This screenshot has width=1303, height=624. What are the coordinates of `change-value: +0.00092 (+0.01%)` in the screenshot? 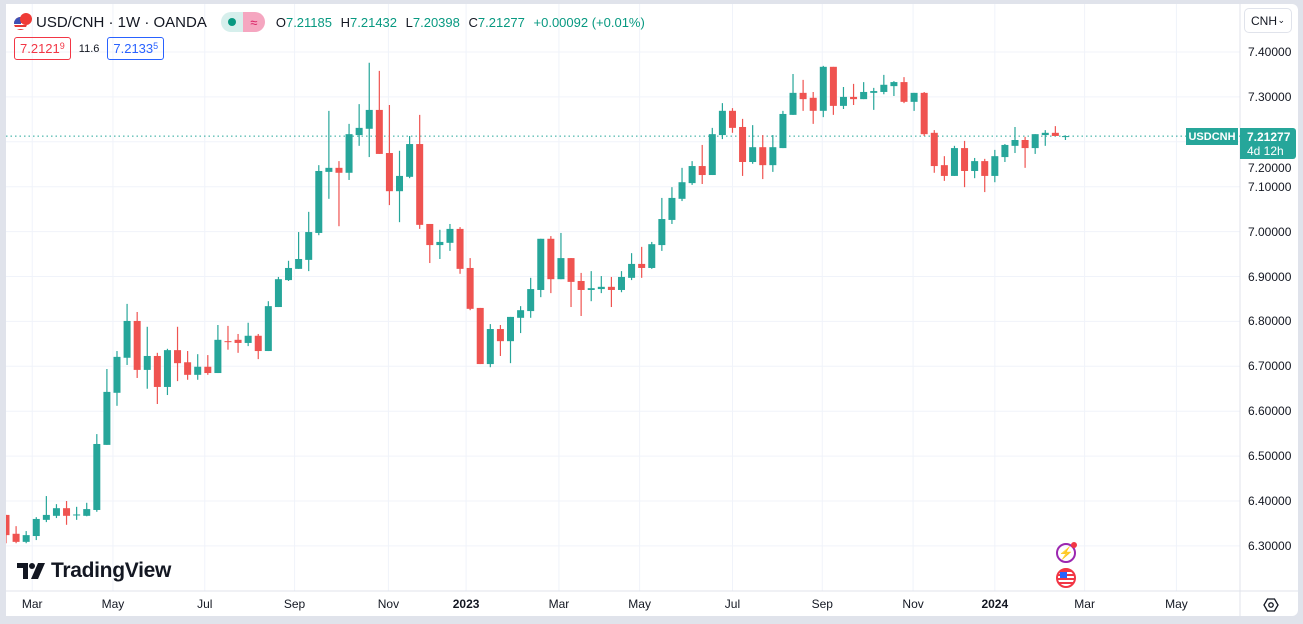 It's located at (589, 22).